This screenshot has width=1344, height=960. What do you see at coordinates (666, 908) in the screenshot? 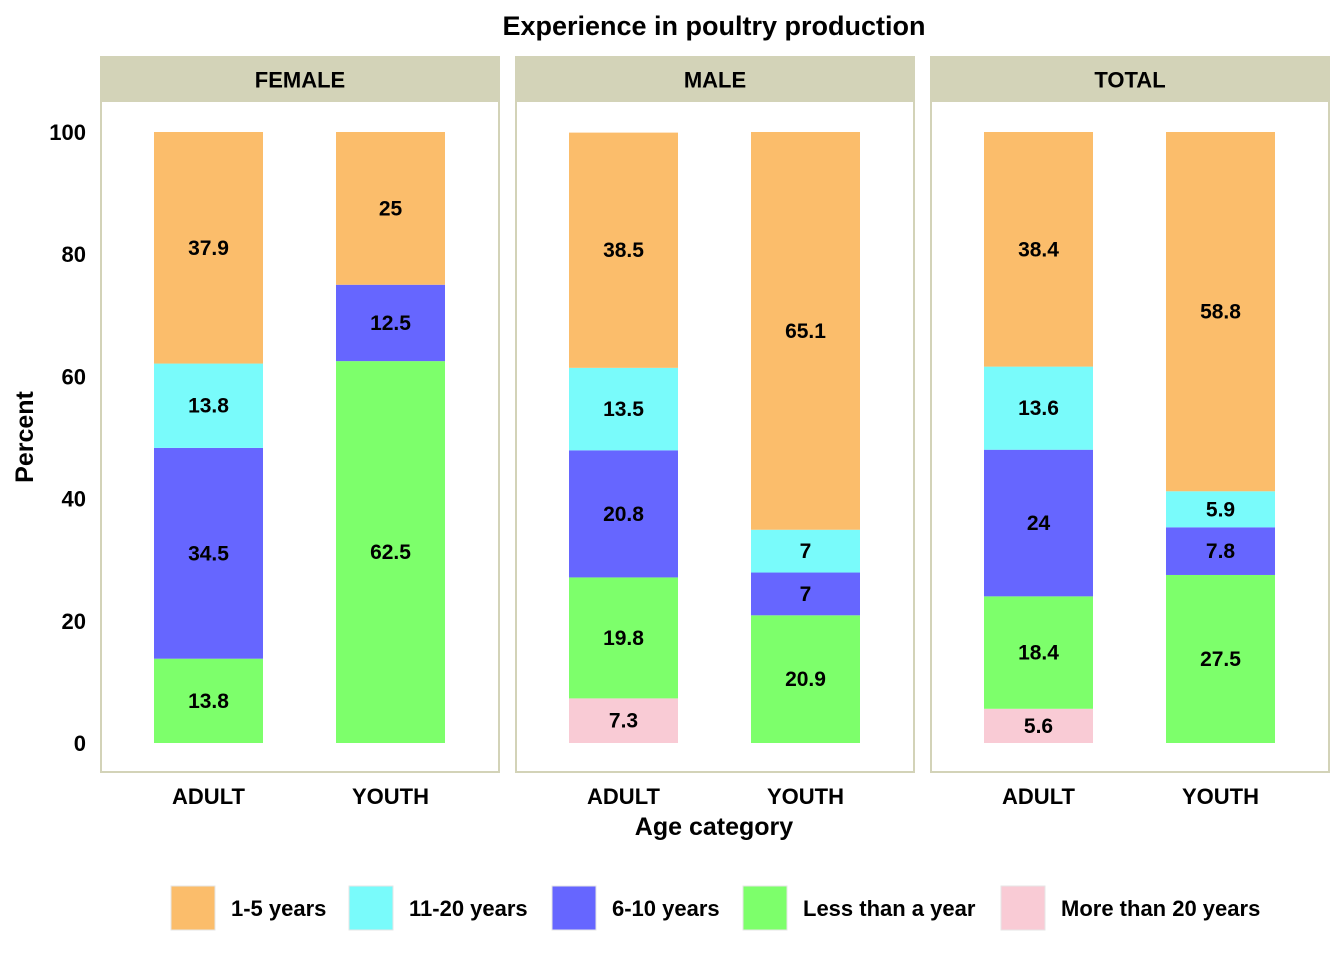
I see `legend-label: 6-10 years` at bounding box center [666, 908].